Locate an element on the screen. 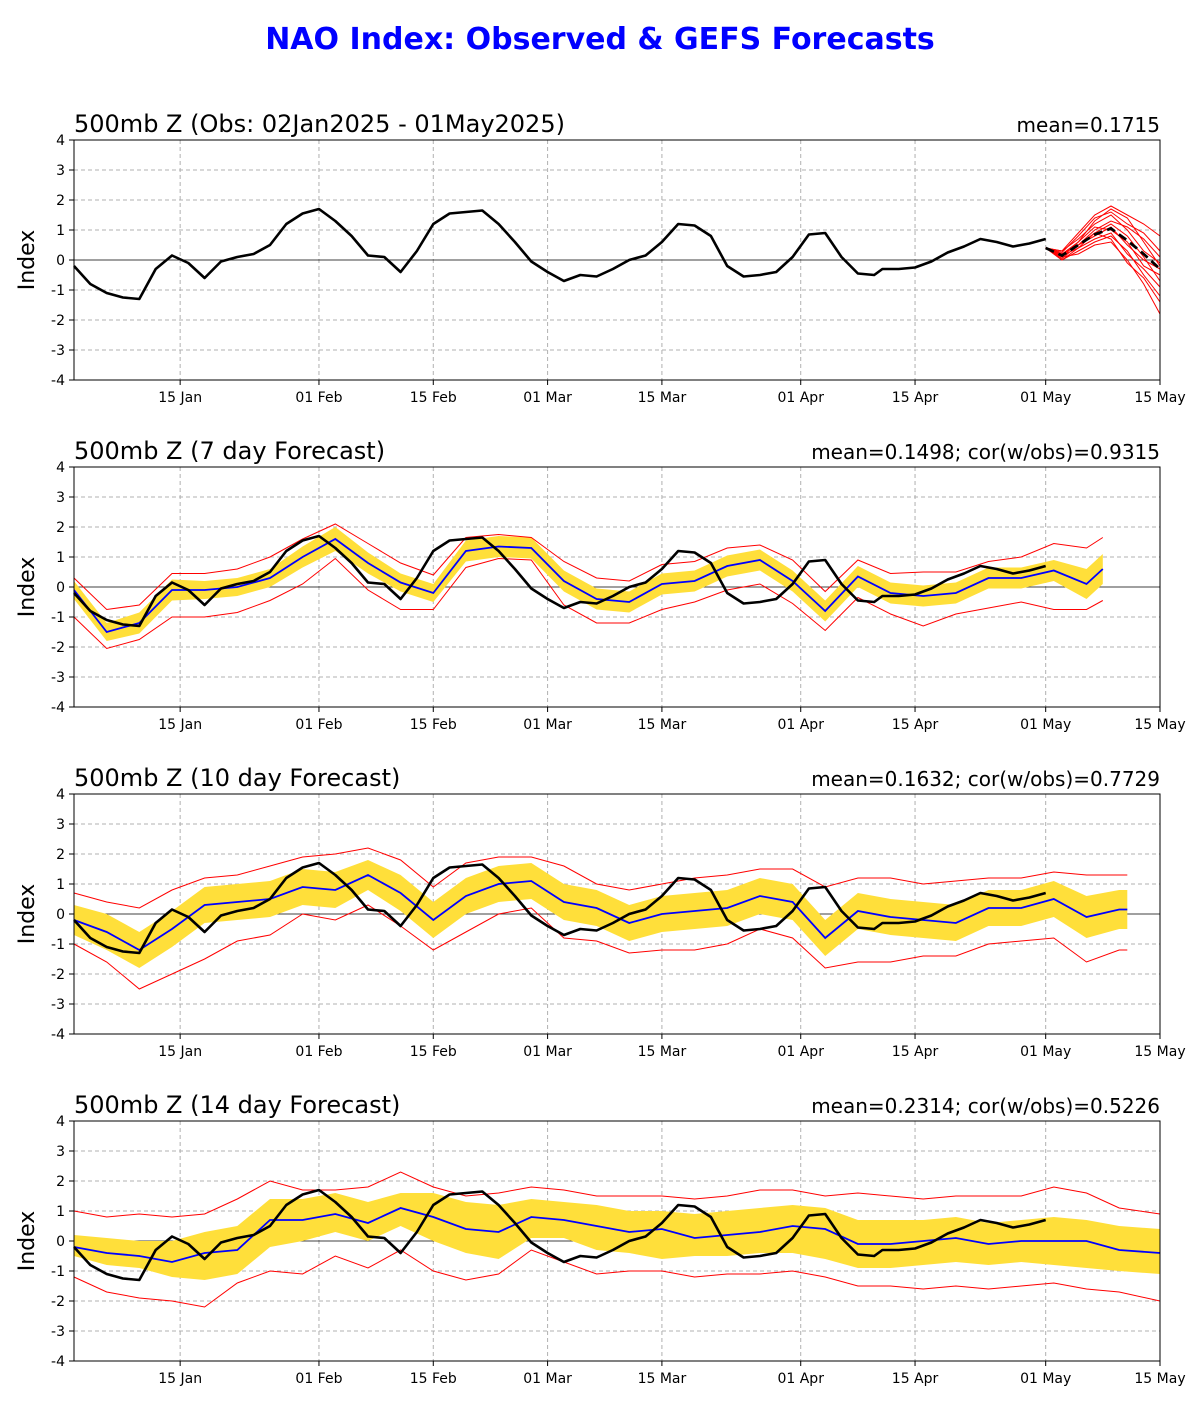 The height and width of the screenshot is (1404, 1200). panel-title: 500mb Z (7 day Forecast) is located at coordinates (229, 451).